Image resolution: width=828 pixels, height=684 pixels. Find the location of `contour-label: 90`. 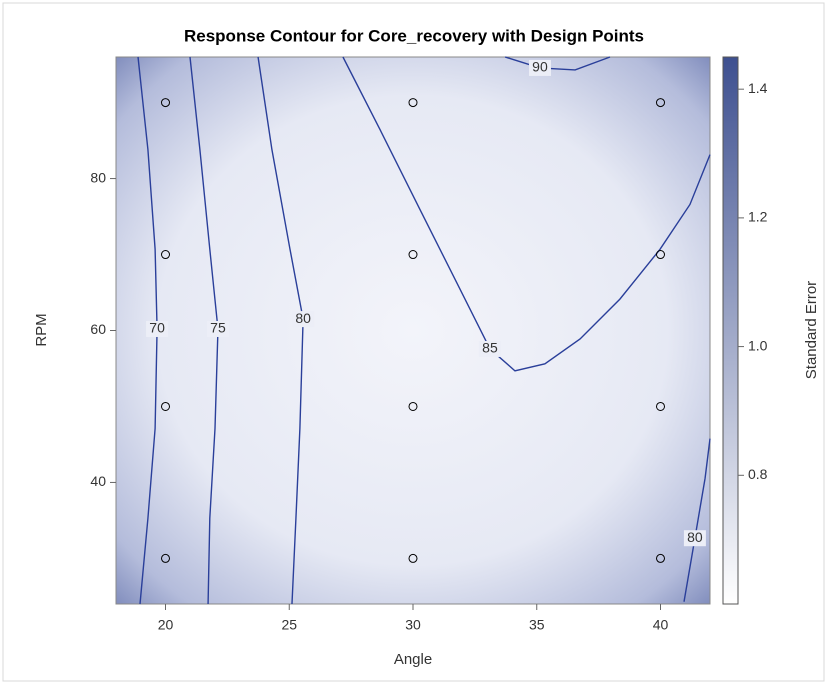

contour-label: 90 is located at coordinates (540, 67).